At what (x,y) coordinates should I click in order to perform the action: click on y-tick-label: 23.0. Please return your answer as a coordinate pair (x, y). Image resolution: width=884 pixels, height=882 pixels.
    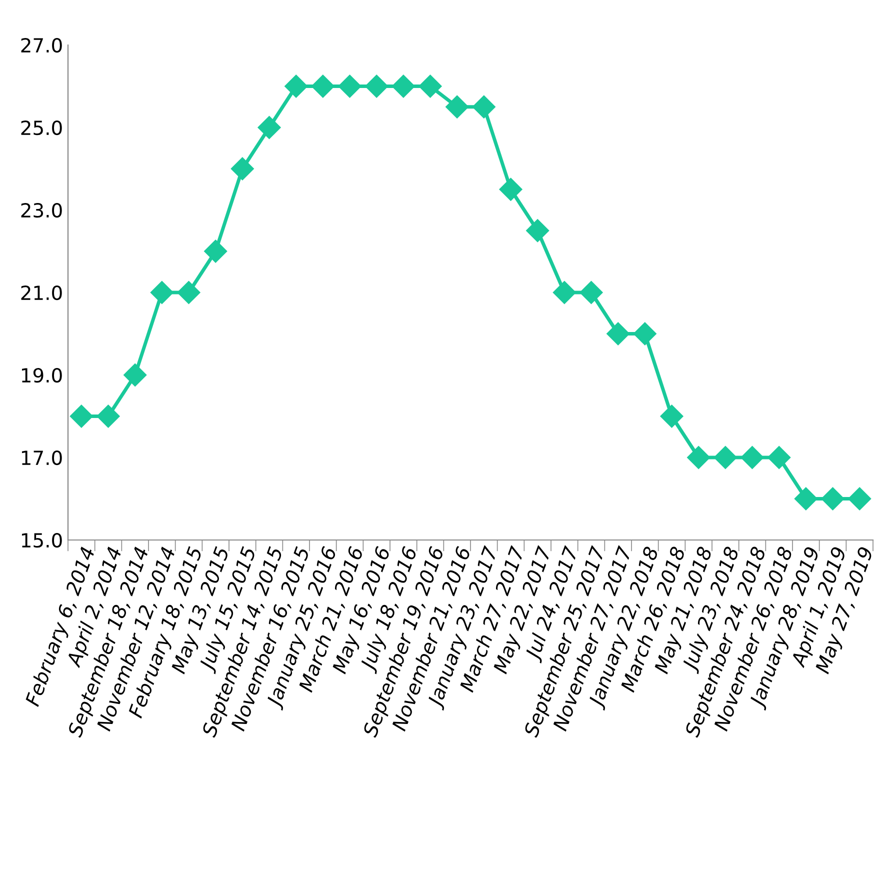
    Looking at the image, I should click on (41, 210).